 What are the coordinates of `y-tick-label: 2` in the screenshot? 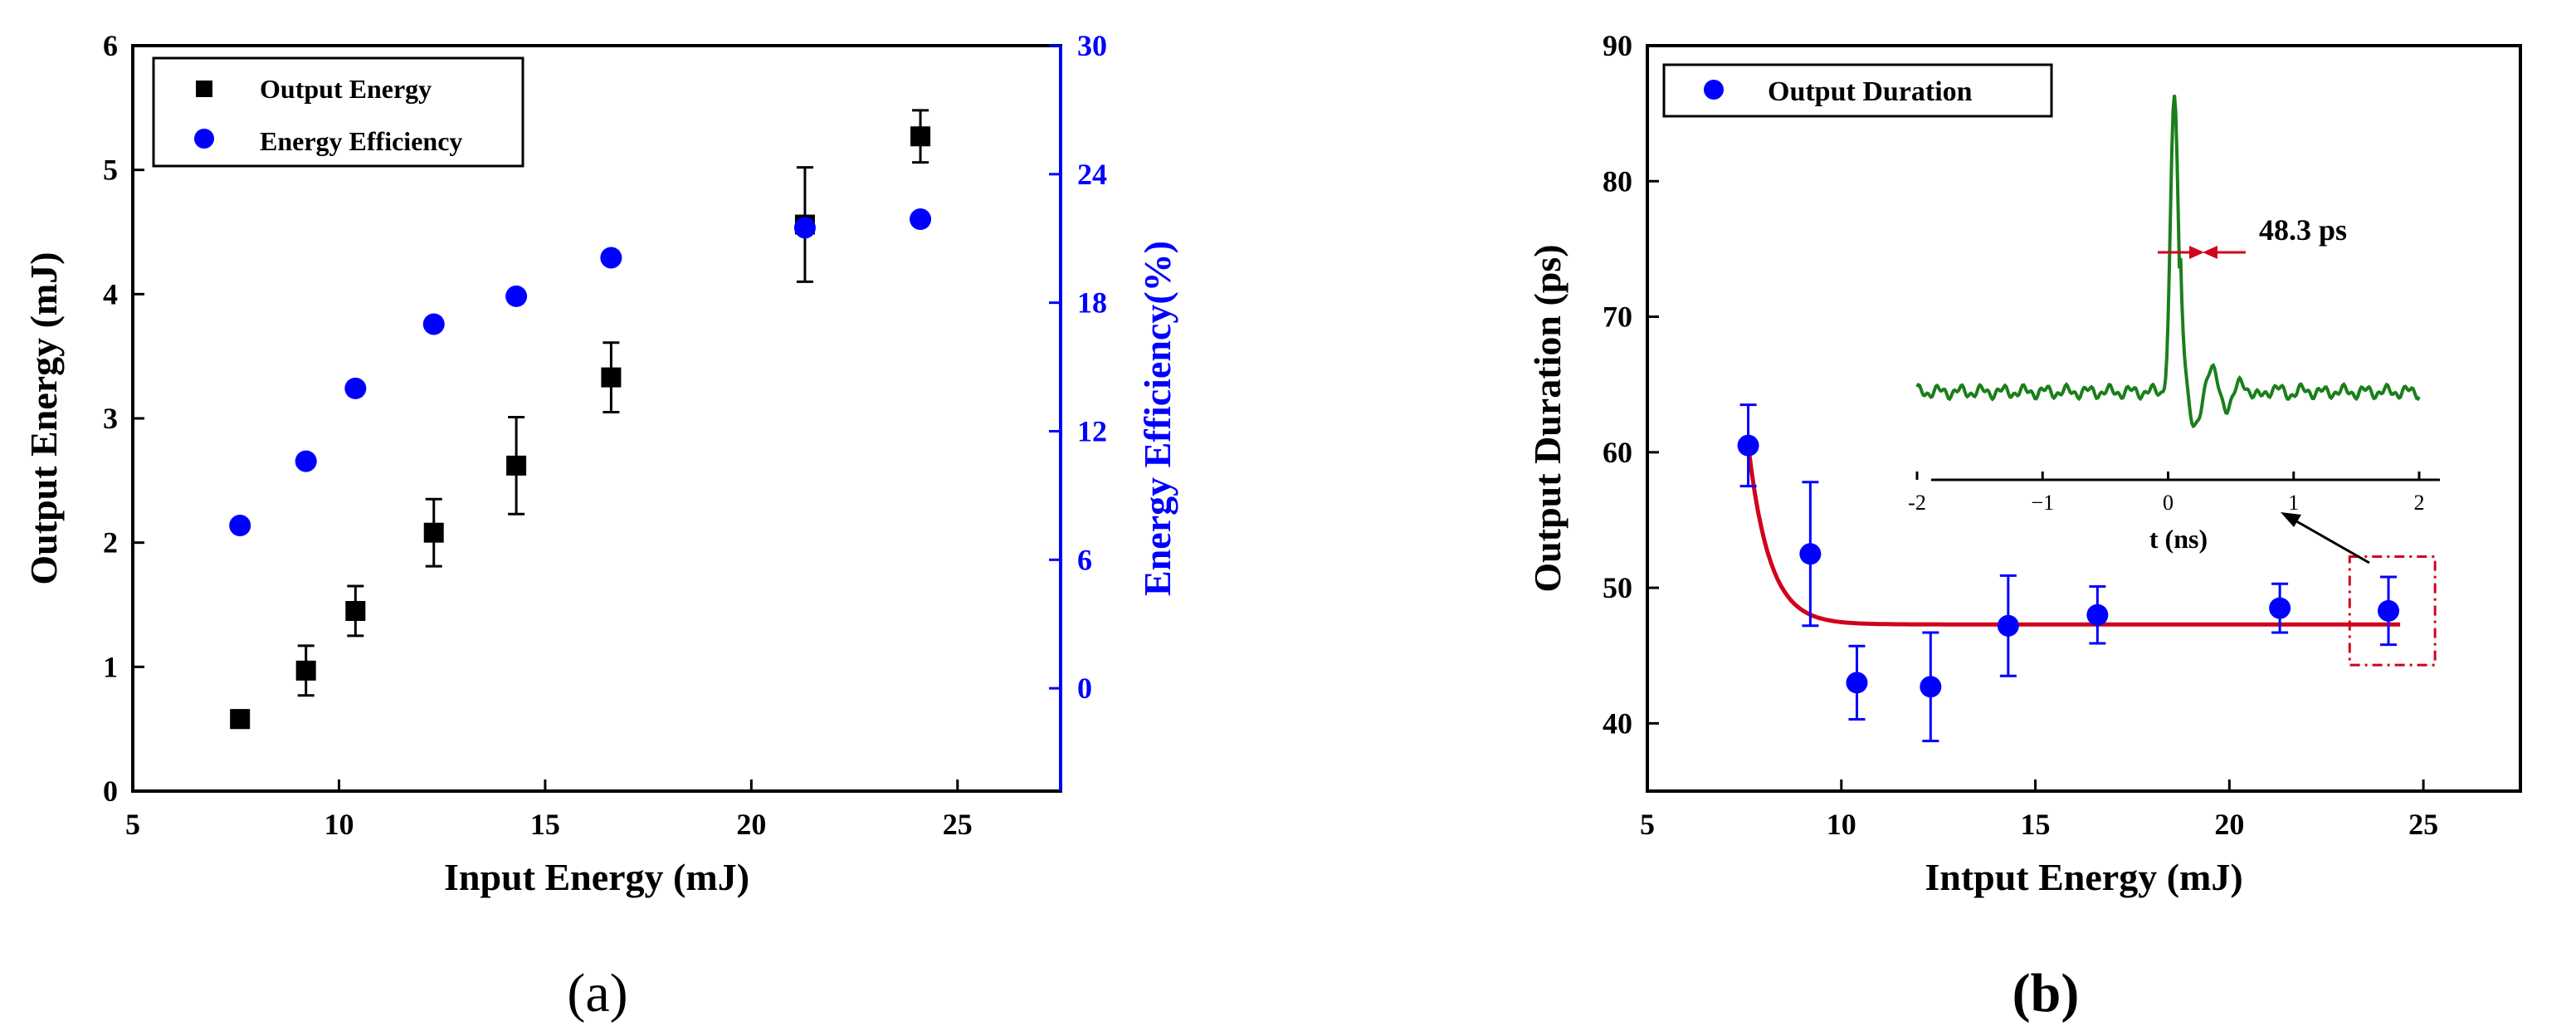 It's located at (111, 543).